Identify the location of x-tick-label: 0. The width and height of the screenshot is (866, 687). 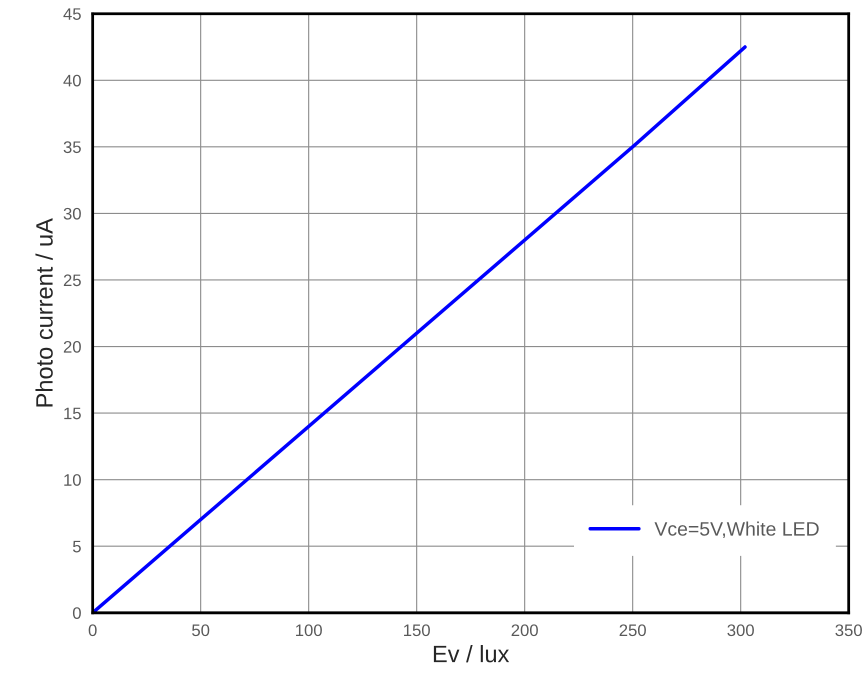
(92, 630).